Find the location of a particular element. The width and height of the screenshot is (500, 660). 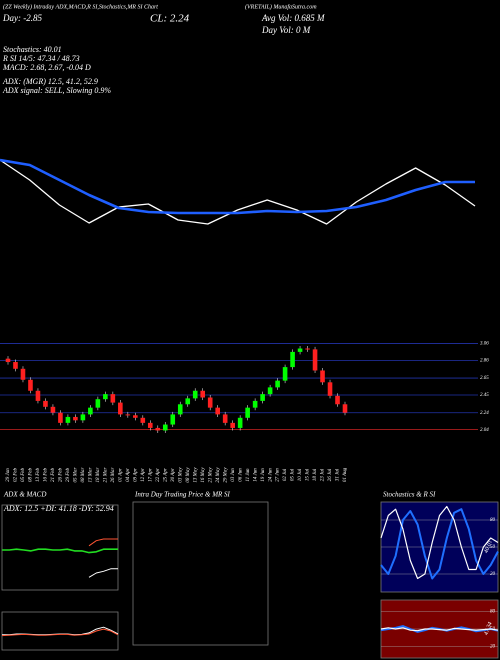

x-tick-label: 02 Feb is located at coordinates (16, 474).